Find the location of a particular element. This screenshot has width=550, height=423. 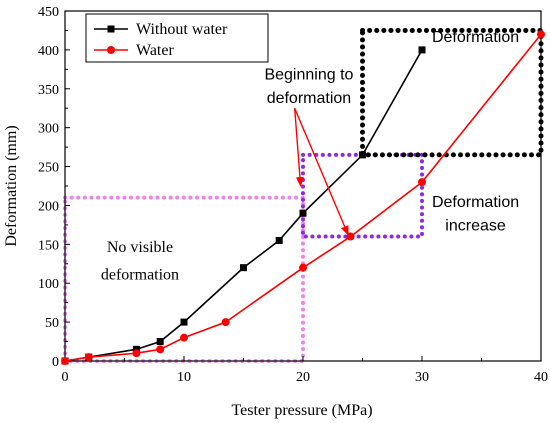

annotation-1-line-0: Beginning to is located at coordinates (308, 74).